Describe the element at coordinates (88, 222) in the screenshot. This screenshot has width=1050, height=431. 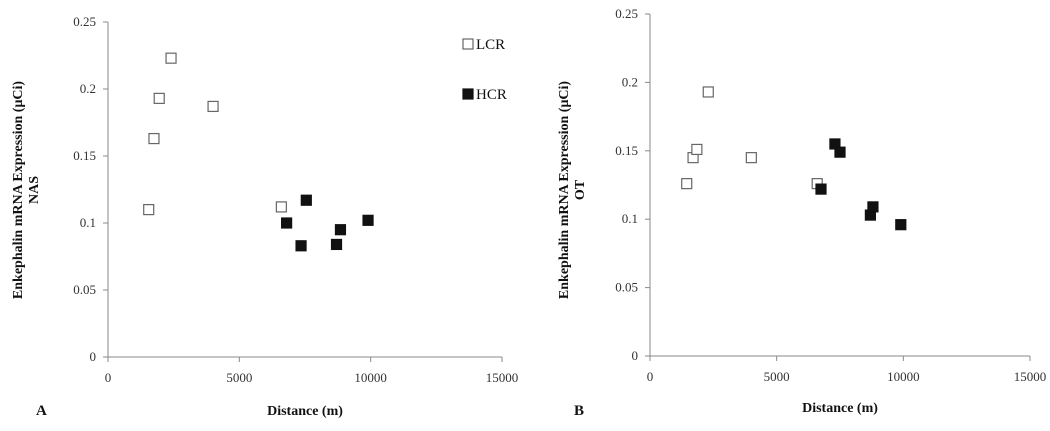
I see `panel-a-y-tick-label: 0.1` at that location.